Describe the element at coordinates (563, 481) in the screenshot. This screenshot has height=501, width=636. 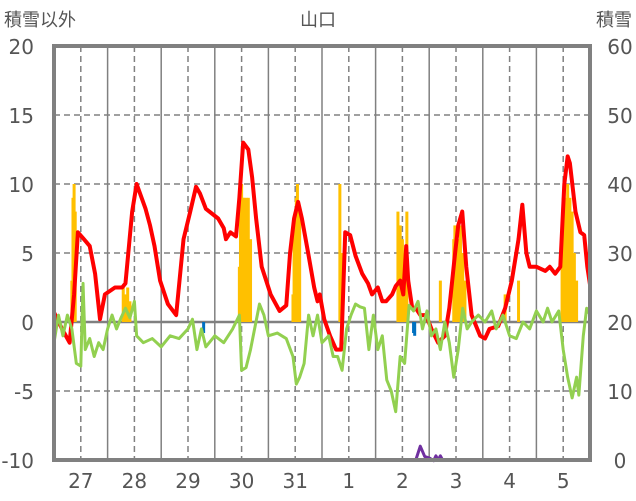
I see `x-tick-label: 5` at that location.